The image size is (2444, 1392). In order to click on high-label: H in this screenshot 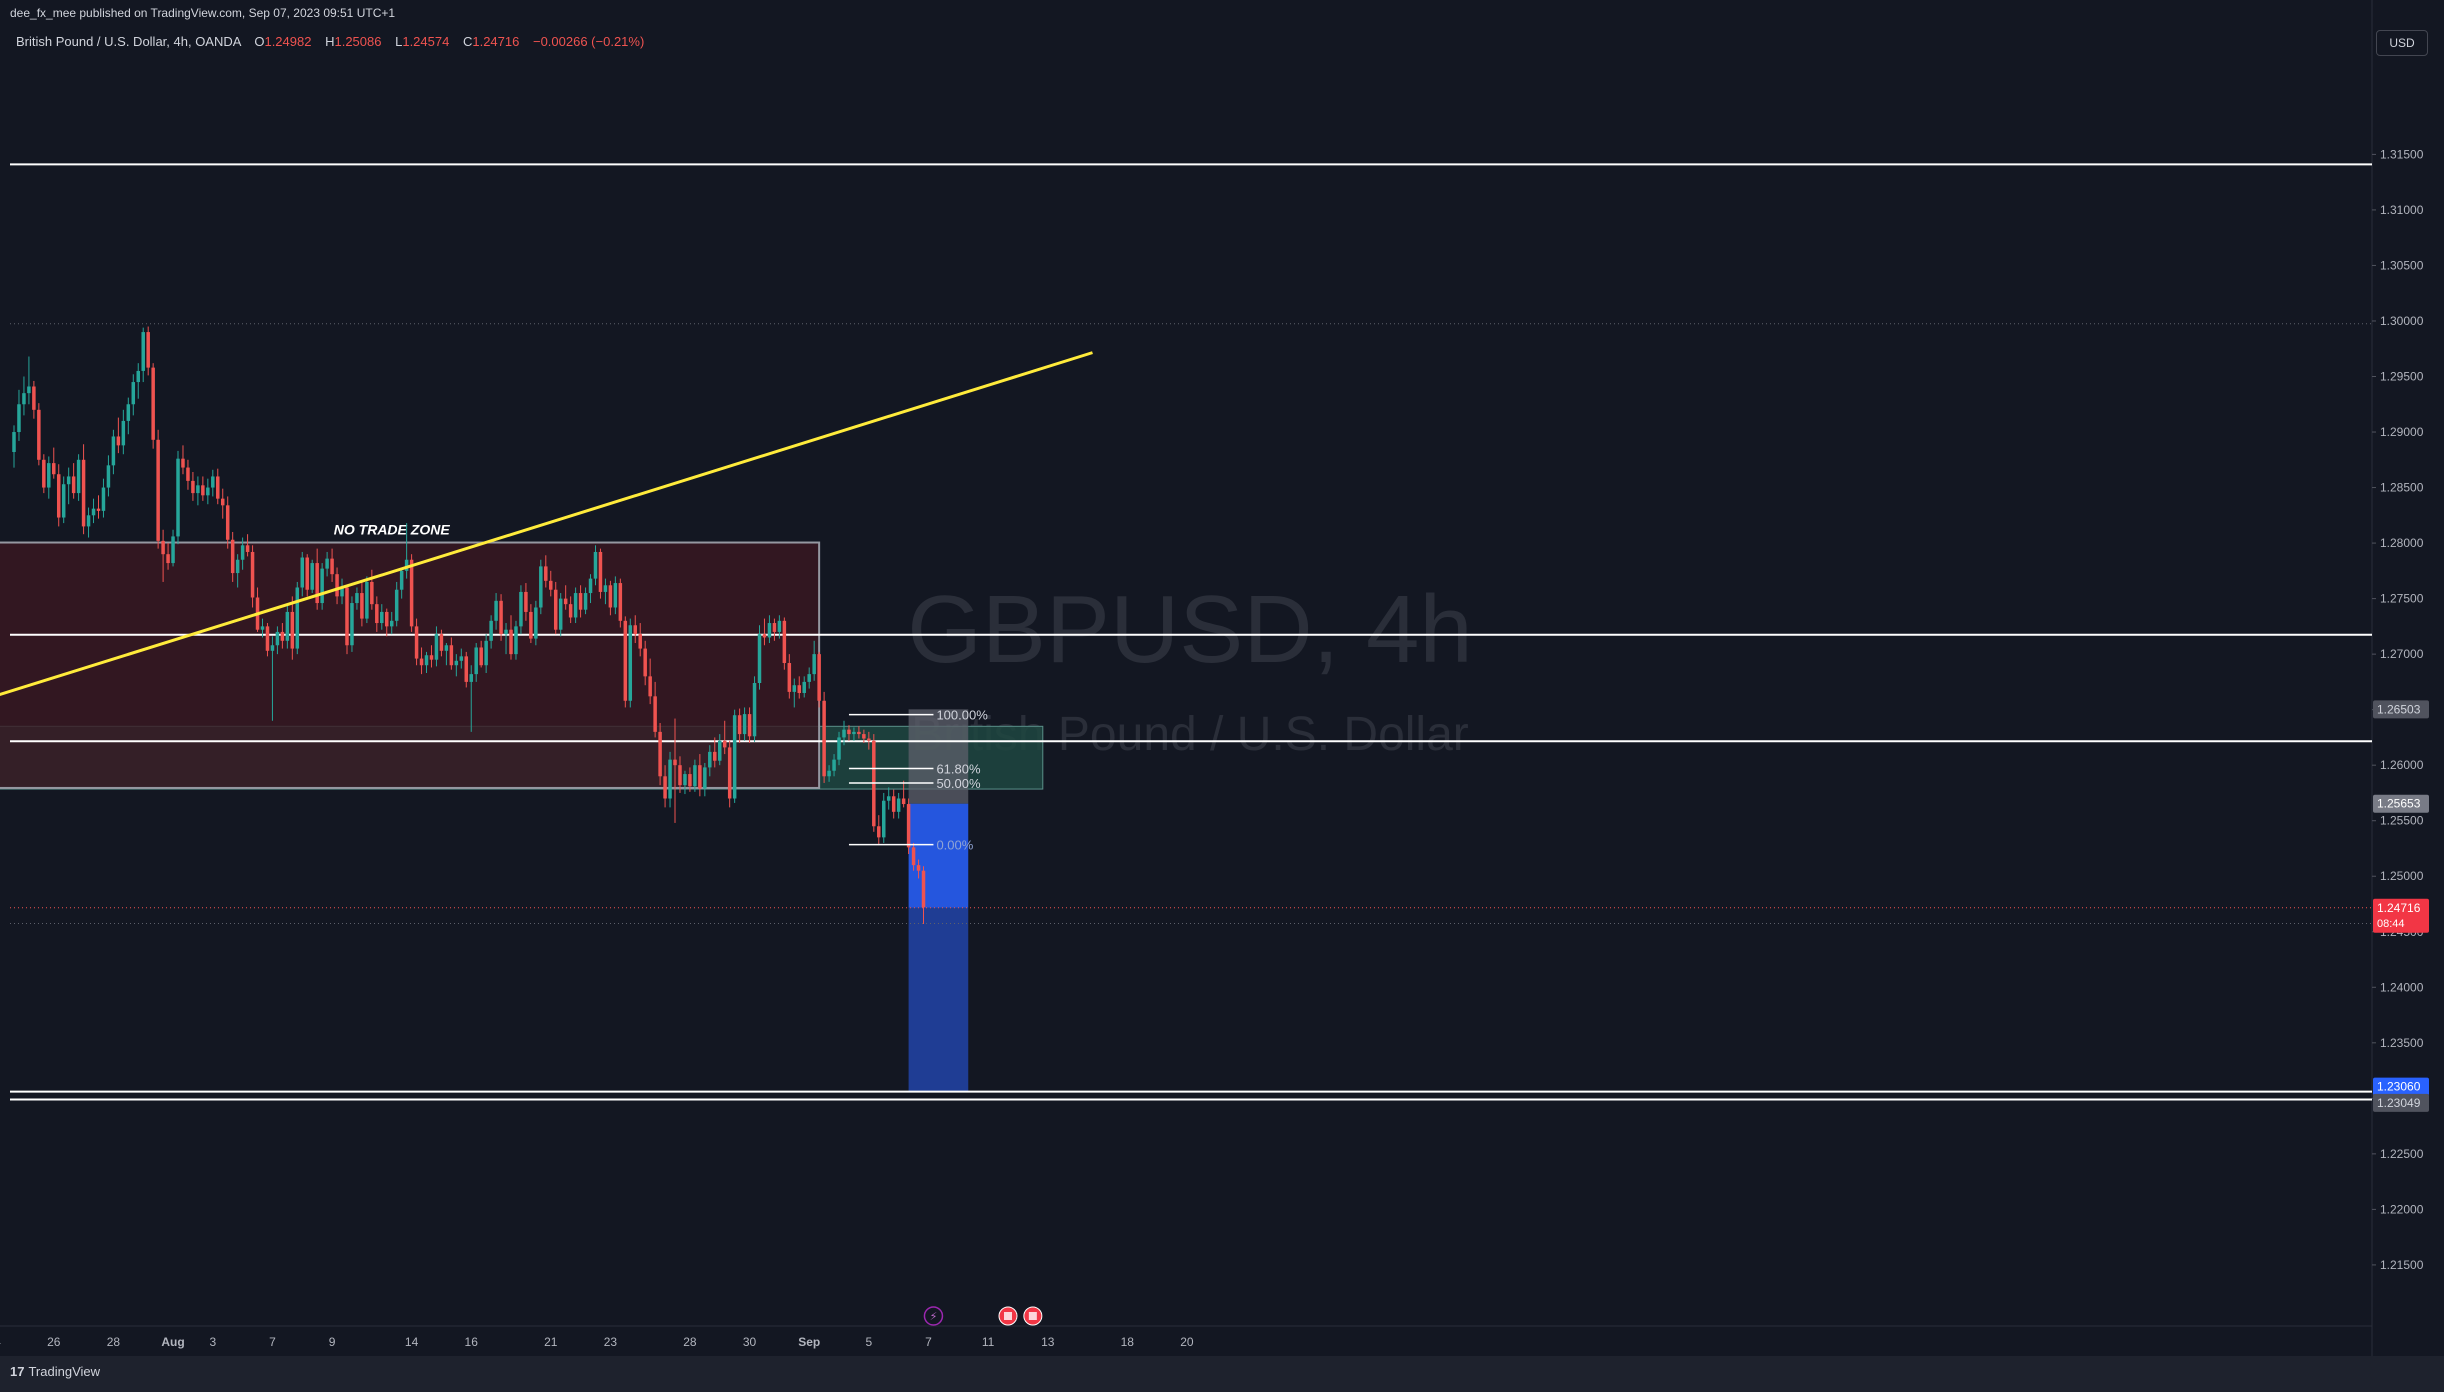, I will do `click(330, 41)`.